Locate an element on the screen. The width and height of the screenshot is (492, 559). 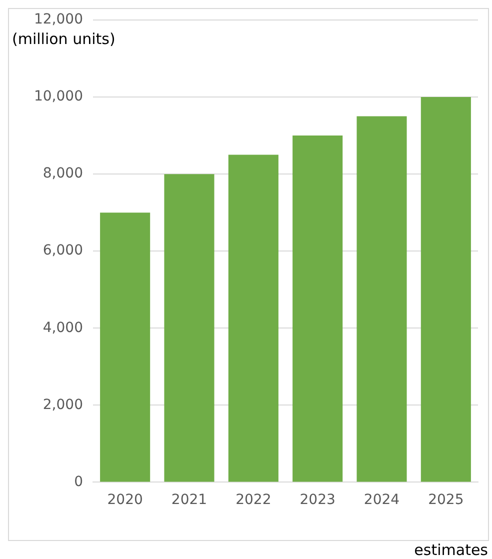
y-axis-title: (million units) is located at coordinates (64, 39).